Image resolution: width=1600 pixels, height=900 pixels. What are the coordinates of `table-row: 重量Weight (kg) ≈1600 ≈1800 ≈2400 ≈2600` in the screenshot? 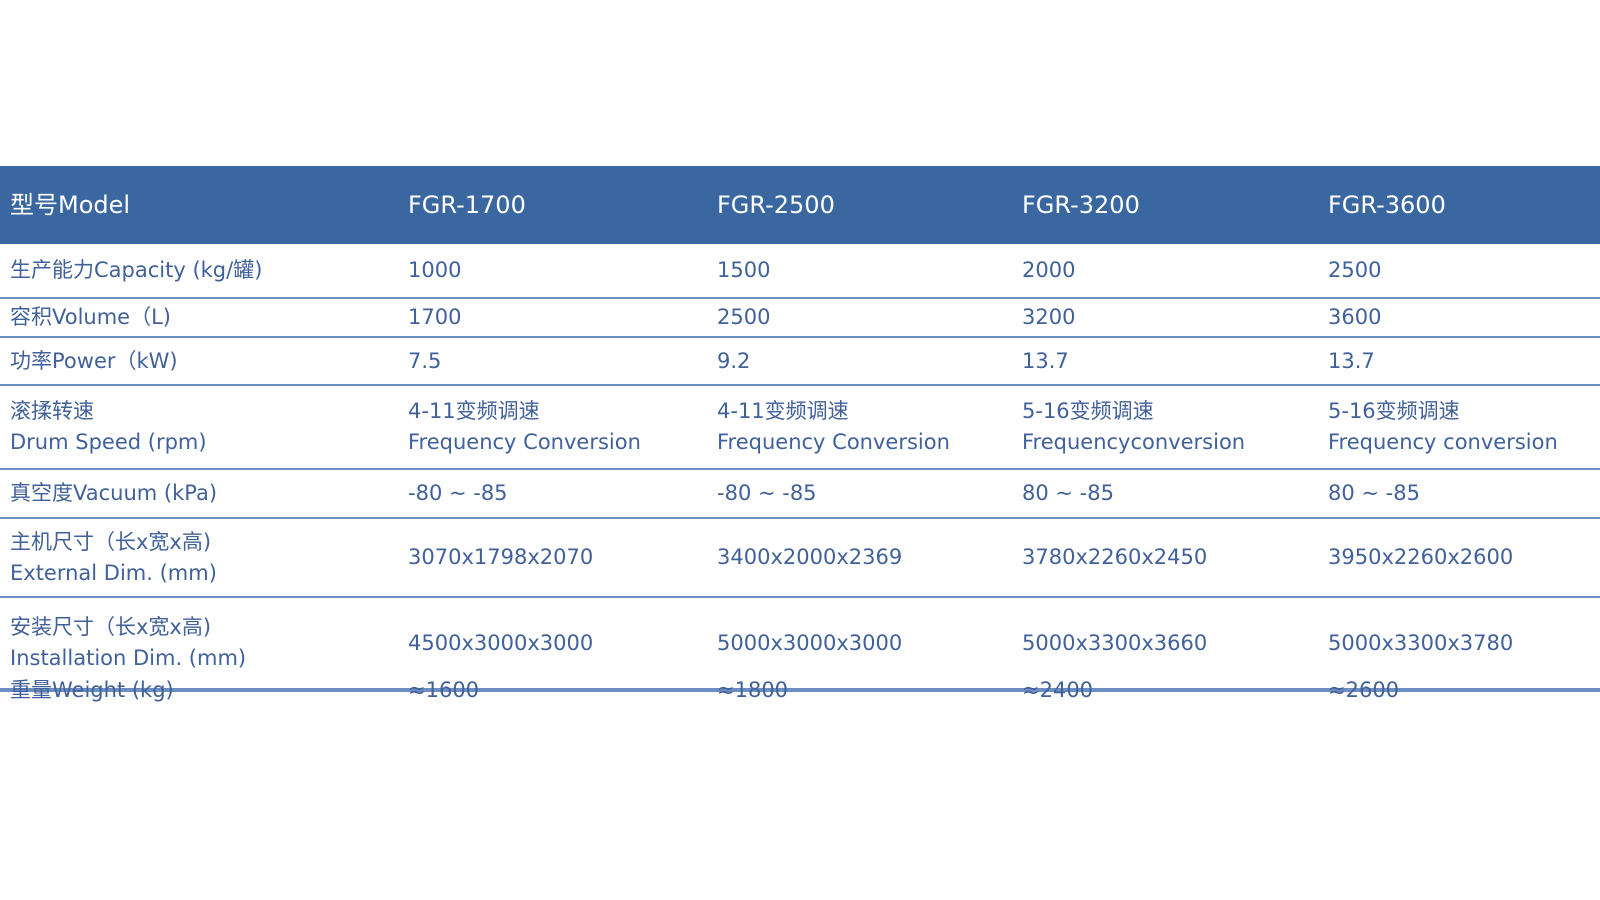 It's located at (800, 690).